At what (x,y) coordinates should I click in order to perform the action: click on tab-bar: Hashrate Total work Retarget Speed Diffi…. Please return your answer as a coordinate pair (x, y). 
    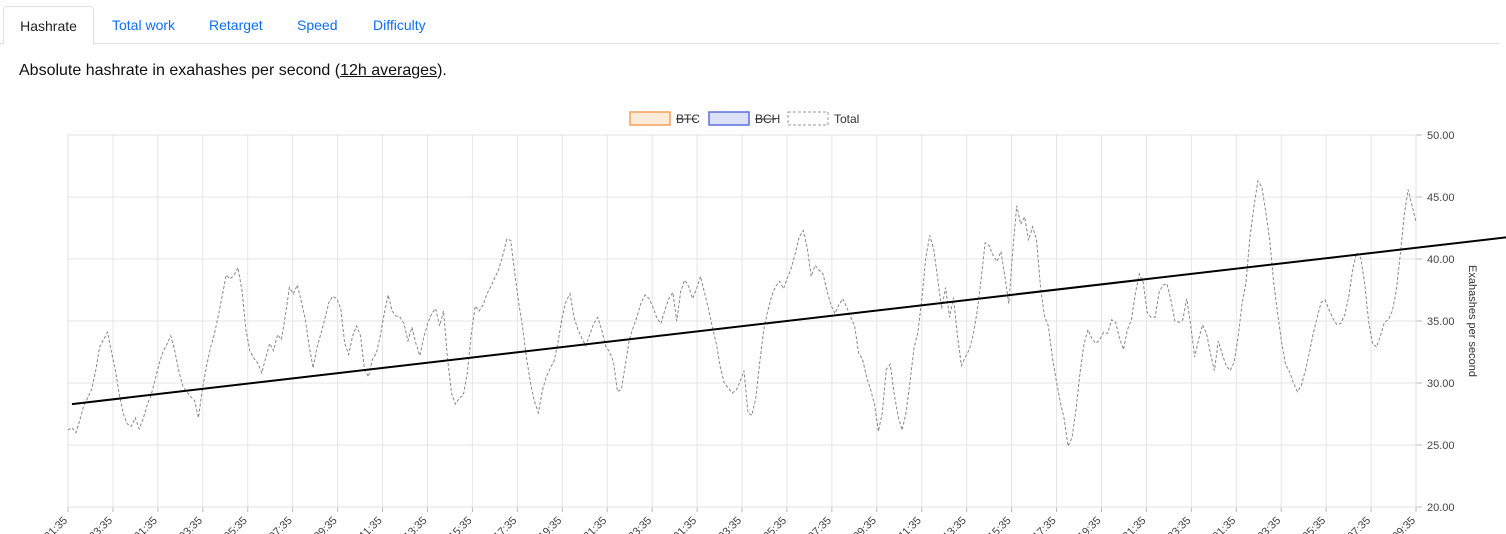
    Looking at the image, I should click on (750, 22).